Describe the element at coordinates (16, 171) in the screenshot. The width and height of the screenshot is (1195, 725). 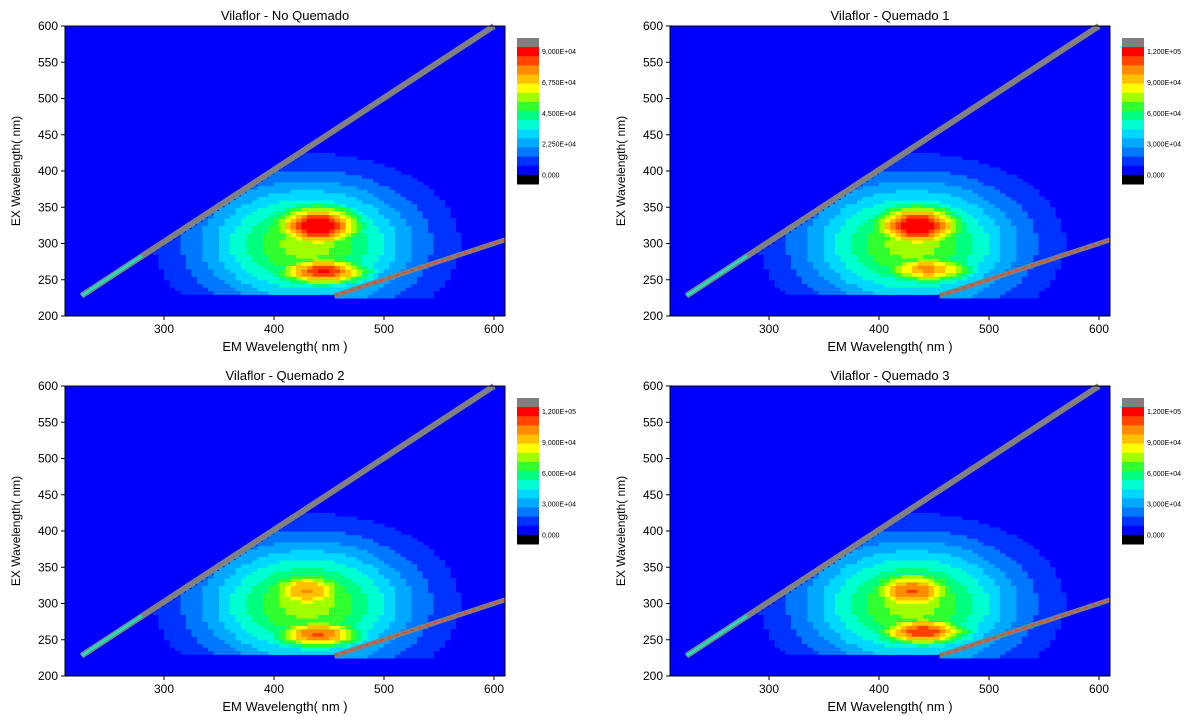
I see `y-axis-label: EX Wavelength( nm)` at that location.